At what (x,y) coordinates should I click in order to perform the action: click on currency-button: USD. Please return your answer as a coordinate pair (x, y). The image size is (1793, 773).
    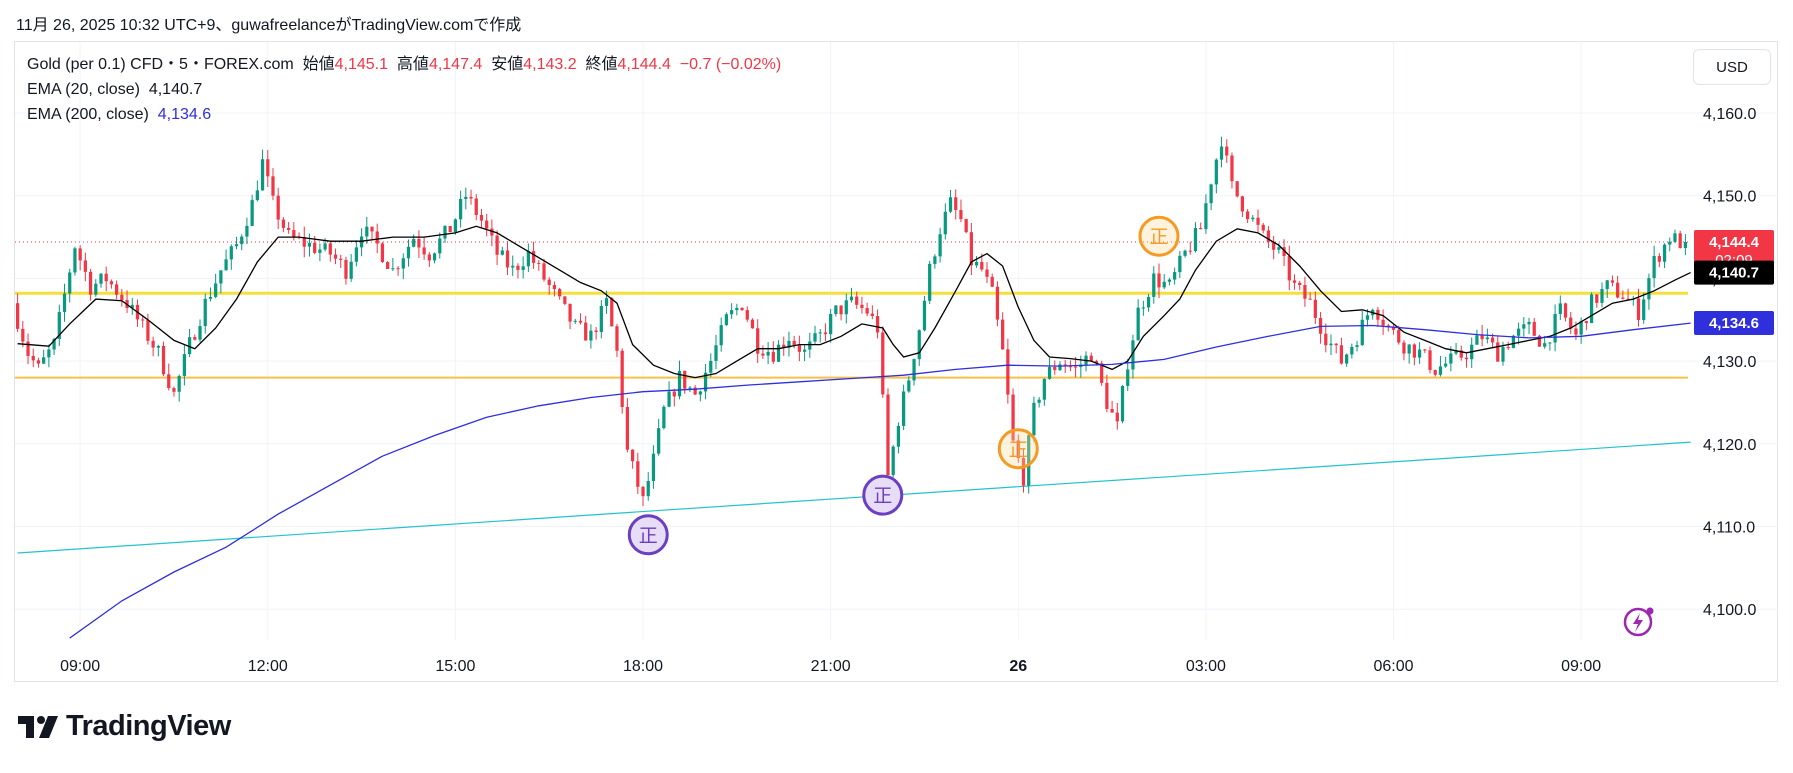
    Looking at the image, I should click on (1732, 67).